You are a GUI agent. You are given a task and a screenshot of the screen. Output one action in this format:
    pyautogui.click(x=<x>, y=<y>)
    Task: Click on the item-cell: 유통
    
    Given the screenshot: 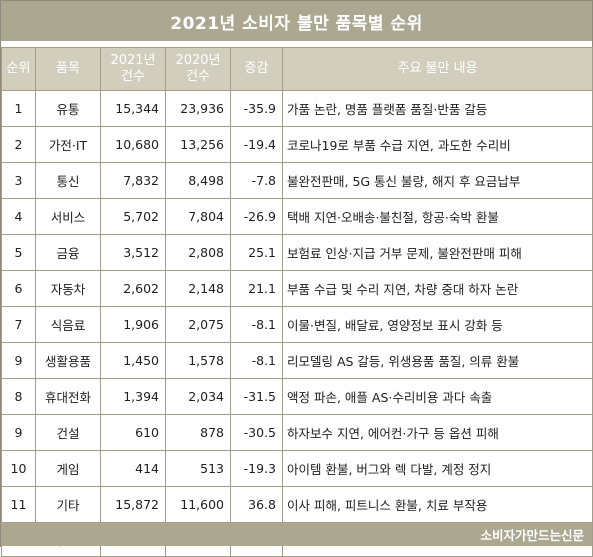 What is the action you would take?
    pyautogui.click(x=68, y=108)
    